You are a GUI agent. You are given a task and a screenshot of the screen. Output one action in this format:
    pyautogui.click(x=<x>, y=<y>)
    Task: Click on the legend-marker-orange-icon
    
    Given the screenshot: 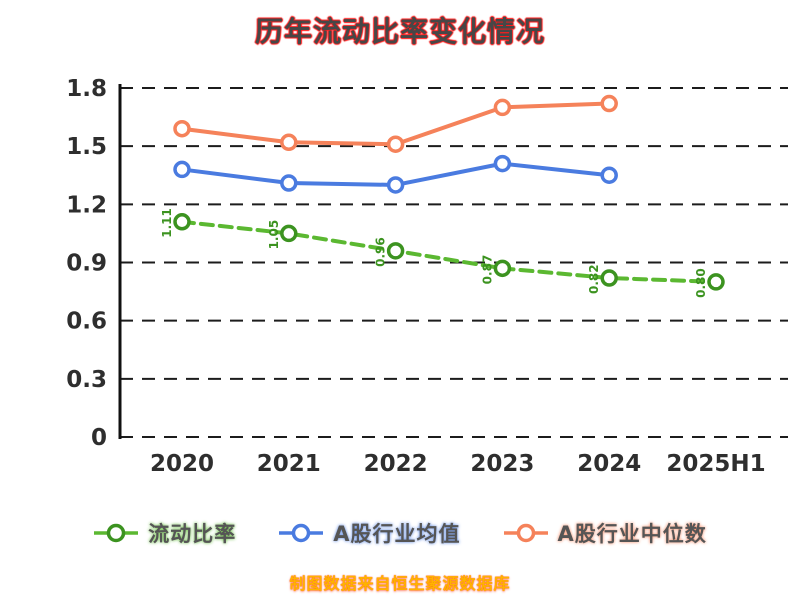 What is the action you would take?
    pyautogui.click(x=525, y=533)
    